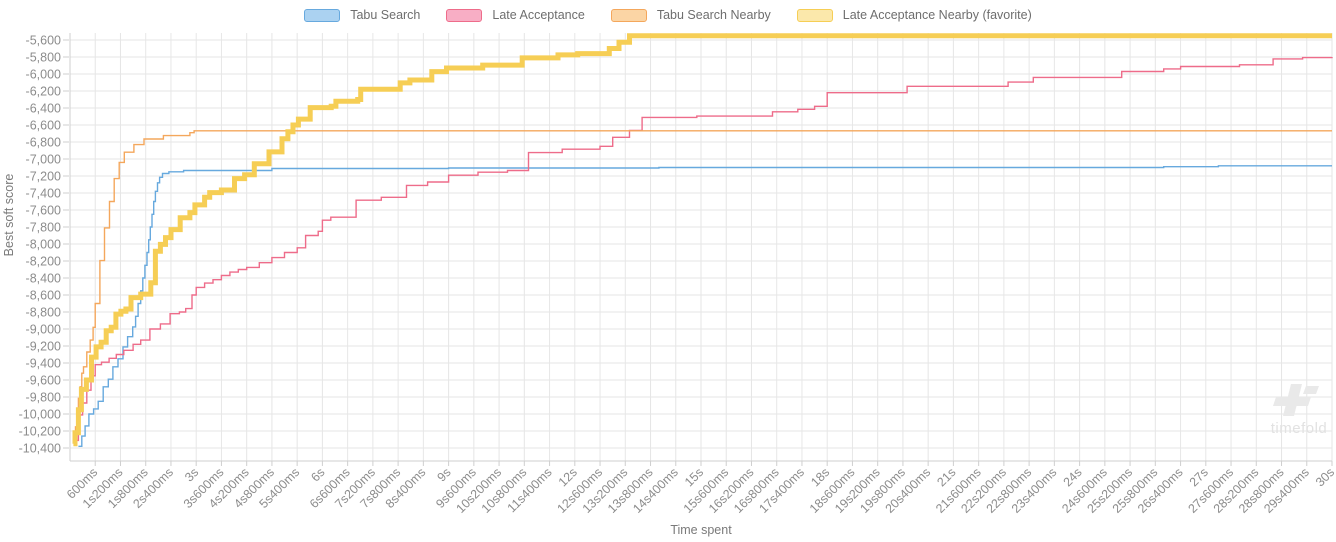  I want to click on y-tick-label: -6,800, so click(43, 143).